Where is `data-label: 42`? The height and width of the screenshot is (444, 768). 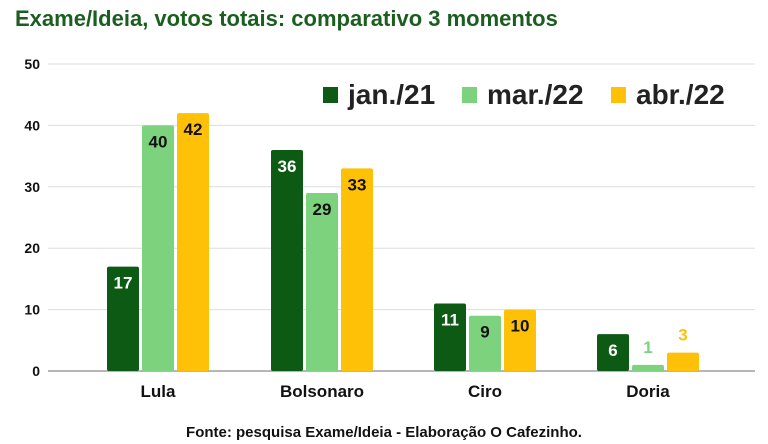
data-label: 42 is located at coordinates (193, 129).